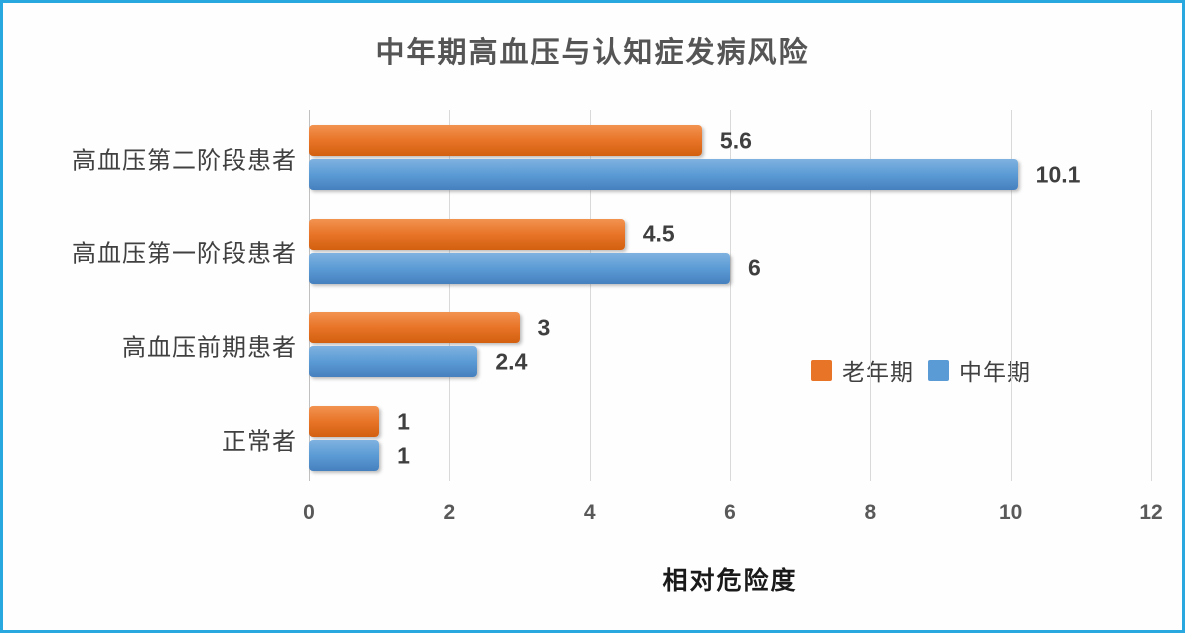  Describe the element at coordinates (730, 512) in the screenshot. I see `x-tick-label: 6` at that location.